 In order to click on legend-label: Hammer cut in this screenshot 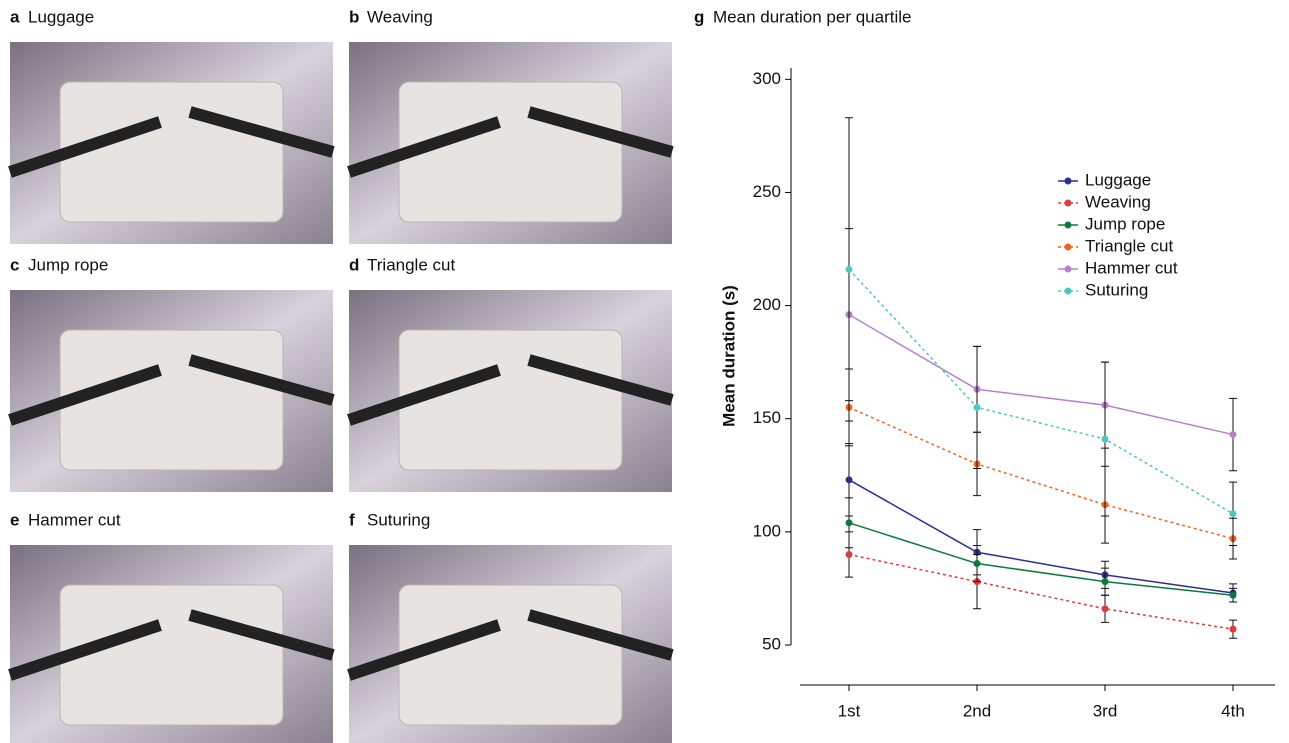, I will do `click(1131, 267)`.